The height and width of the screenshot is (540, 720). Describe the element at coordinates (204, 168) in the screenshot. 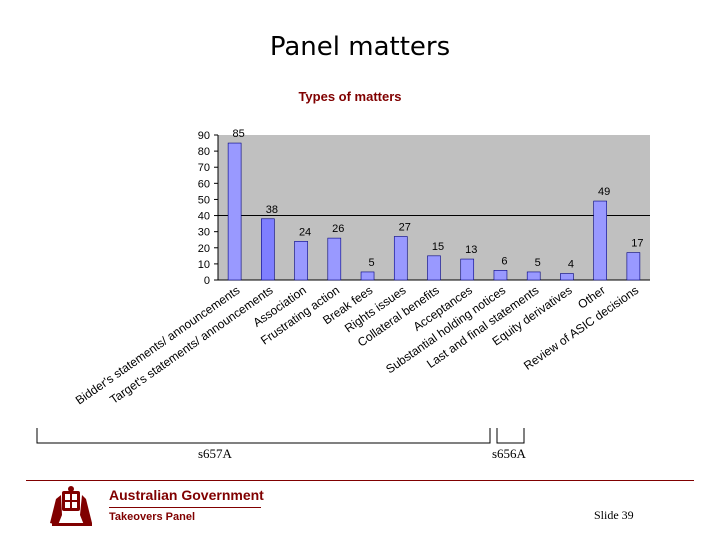

I see `y-tick-label: 70` at that location.